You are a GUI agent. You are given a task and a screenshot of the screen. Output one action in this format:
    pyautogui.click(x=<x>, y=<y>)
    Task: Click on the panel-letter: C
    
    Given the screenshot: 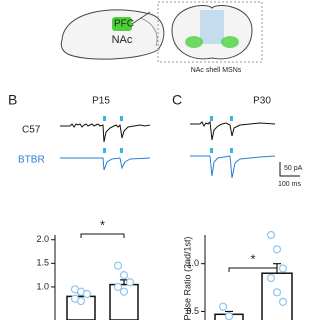 What is the action you would take?
    pyautogui.click(x=177, y=100)
    